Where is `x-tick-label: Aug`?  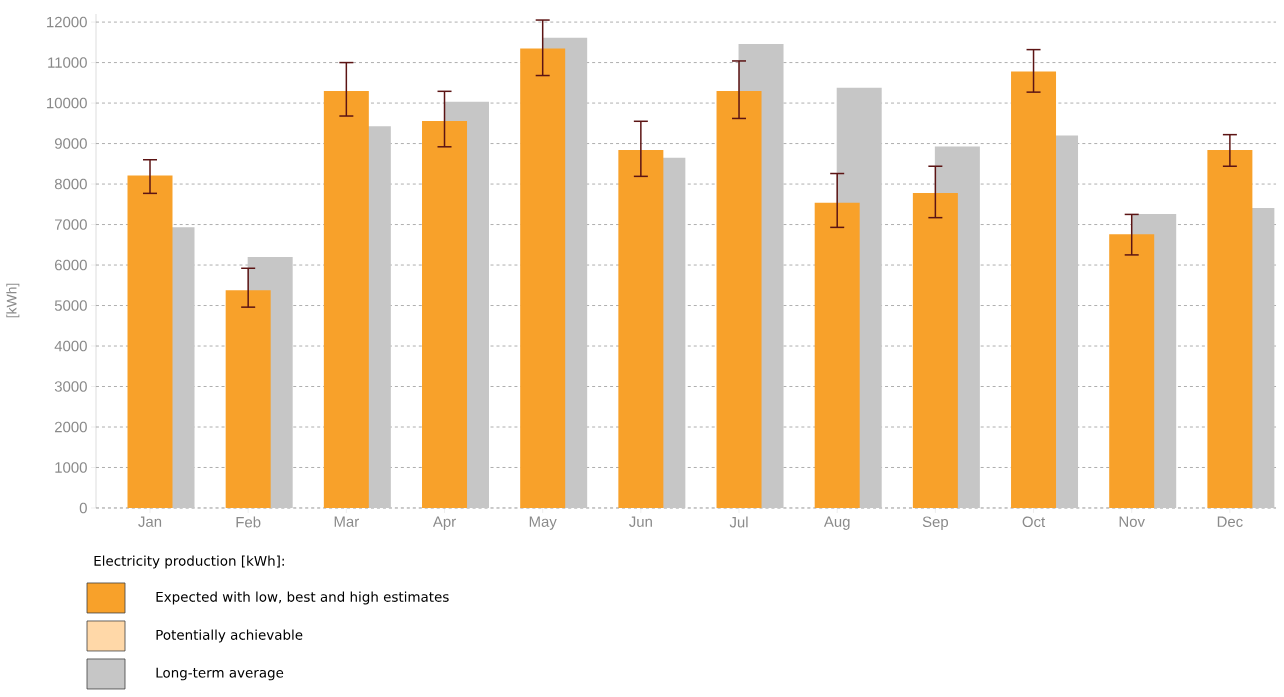 x-tick-label: Aug is located at coordinates (836, 523).